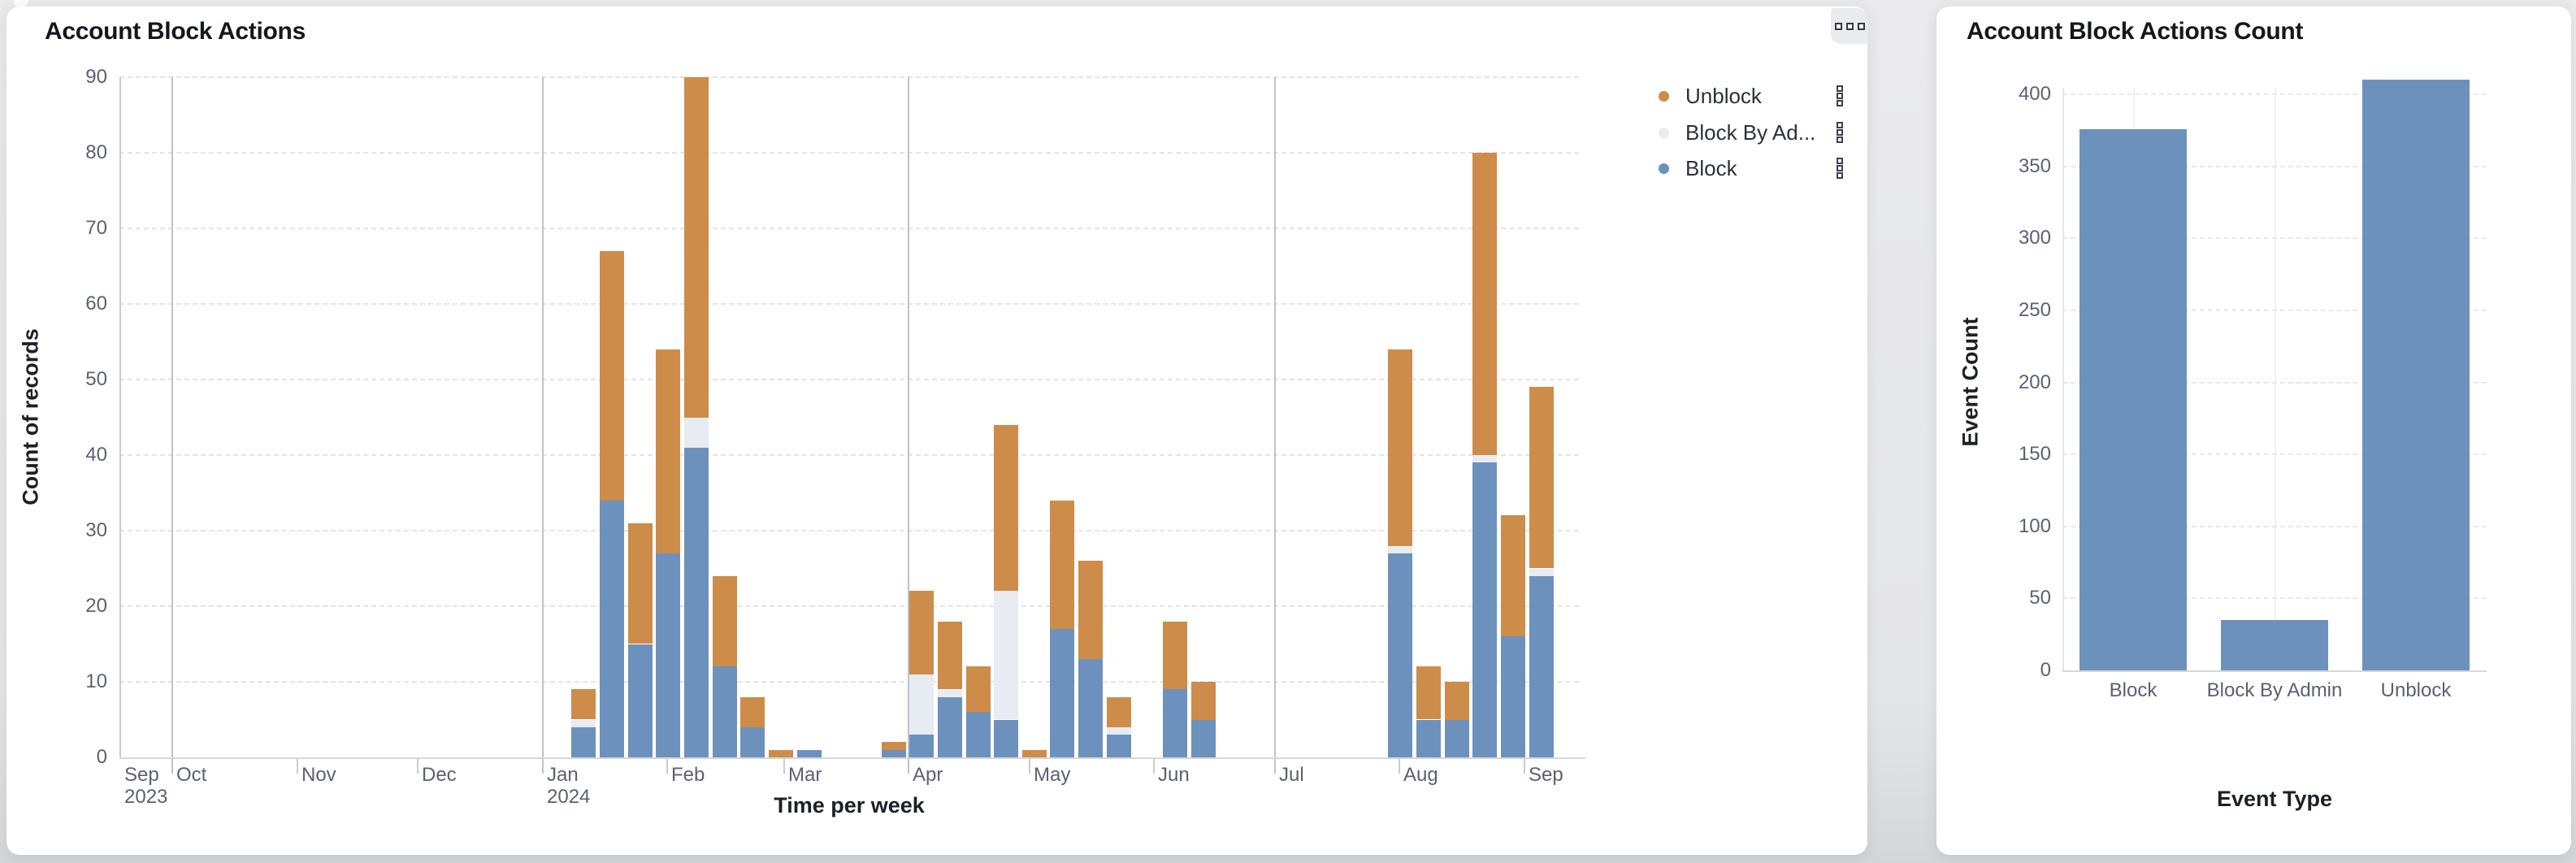  I want to click on scrolled-card-remnant, so click(21, 4).